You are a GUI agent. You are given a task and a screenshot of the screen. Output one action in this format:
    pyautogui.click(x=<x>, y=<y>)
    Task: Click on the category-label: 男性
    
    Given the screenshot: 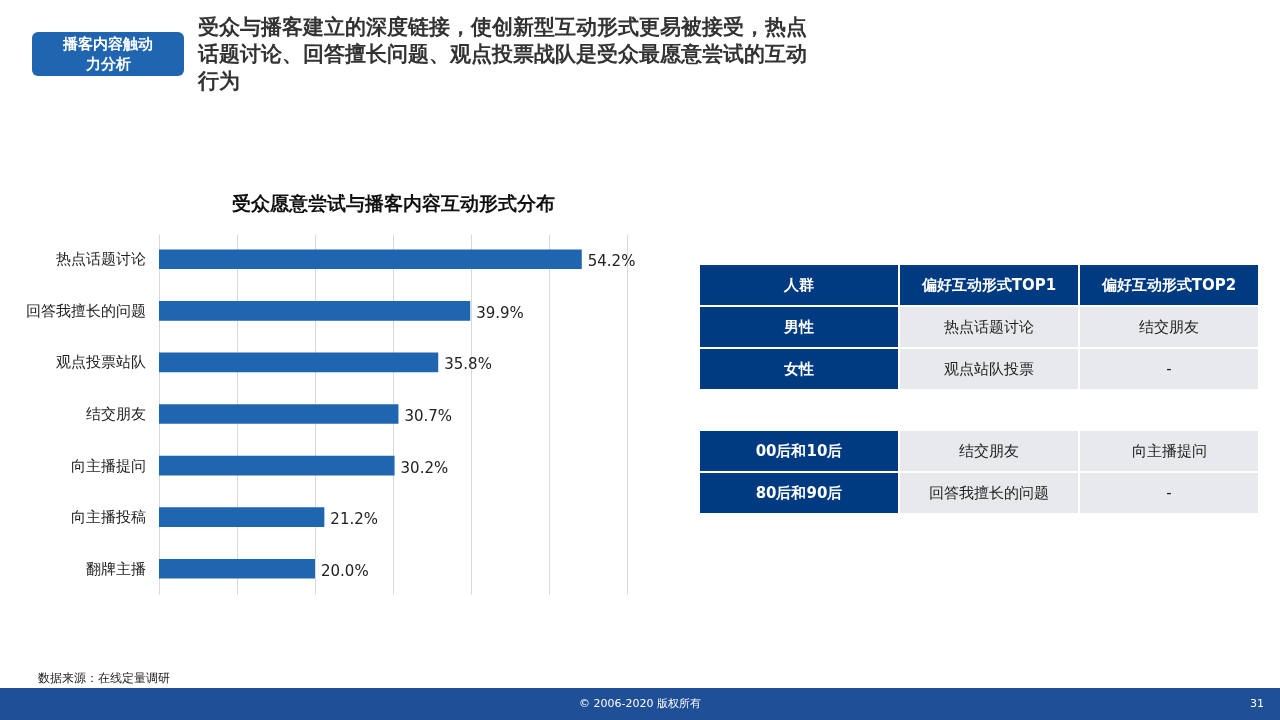 What is the action you would take?
    pyautogui.click(x=799, y=326)
    